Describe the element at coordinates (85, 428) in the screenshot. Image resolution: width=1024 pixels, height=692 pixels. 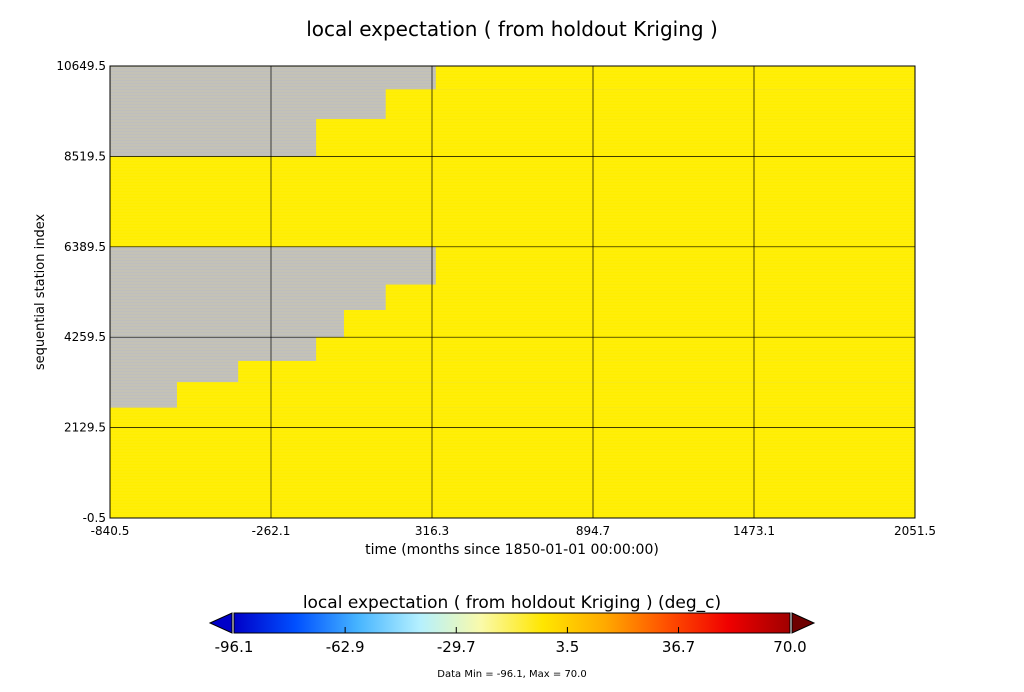
I see `y-tick-label: 2129.5` at that location.